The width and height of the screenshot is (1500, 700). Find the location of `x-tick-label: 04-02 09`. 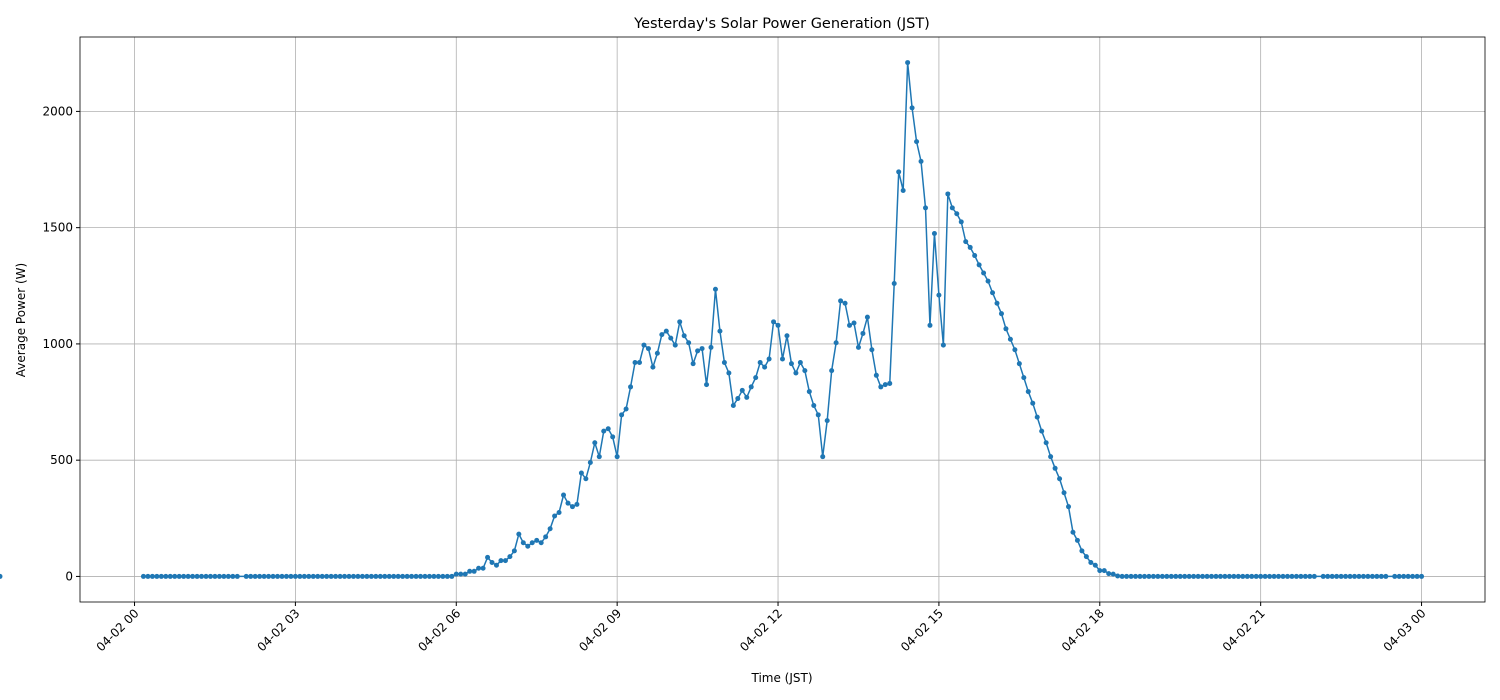

x-tick-label: 04-02 09 is located at coordinates (600, 630).